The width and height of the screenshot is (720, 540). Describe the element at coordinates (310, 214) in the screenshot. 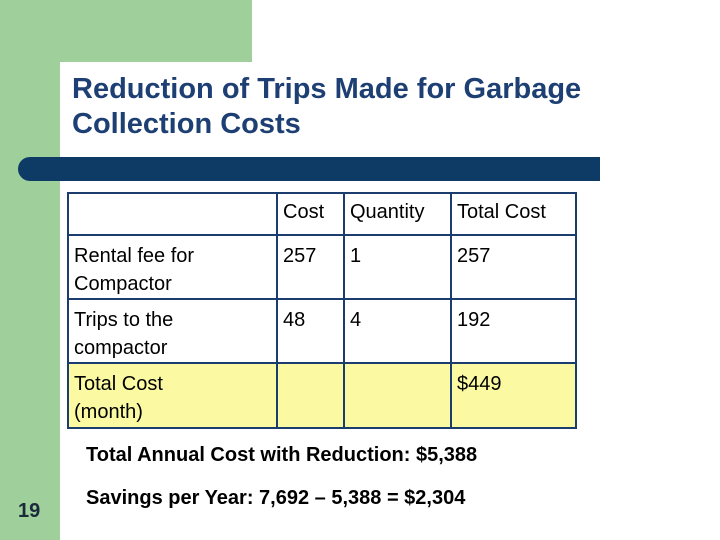

I see `header-cell: Cost` at that location.